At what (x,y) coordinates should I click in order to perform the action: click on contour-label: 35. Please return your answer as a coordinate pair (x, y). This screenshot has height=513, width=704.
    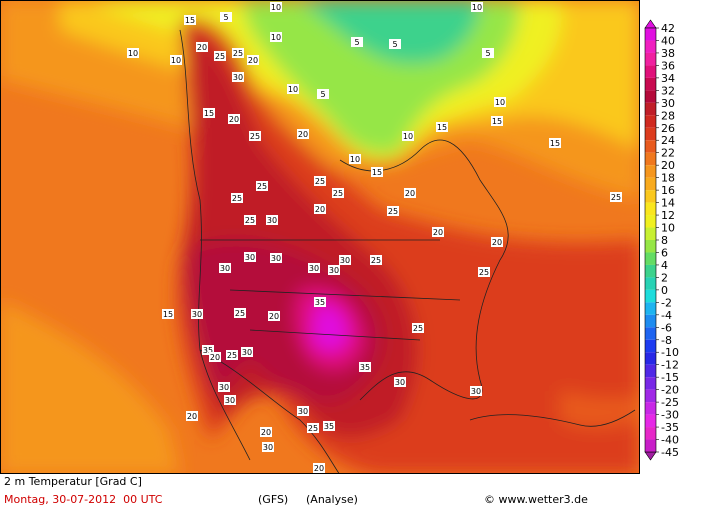
    Looking at the image, I should click on (320, 302).